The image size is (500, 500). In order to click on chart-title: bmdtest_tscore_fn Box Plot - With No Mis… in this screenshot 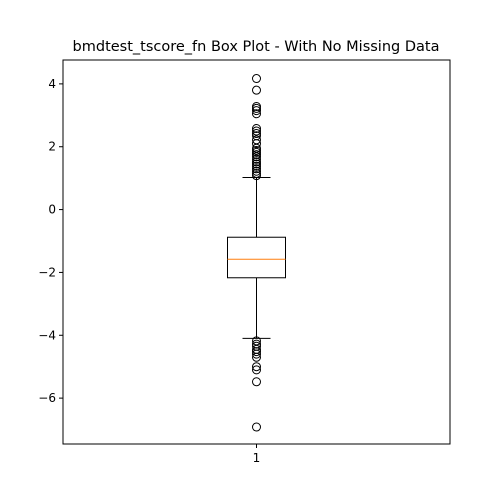, I will do `click(256, 47)`.